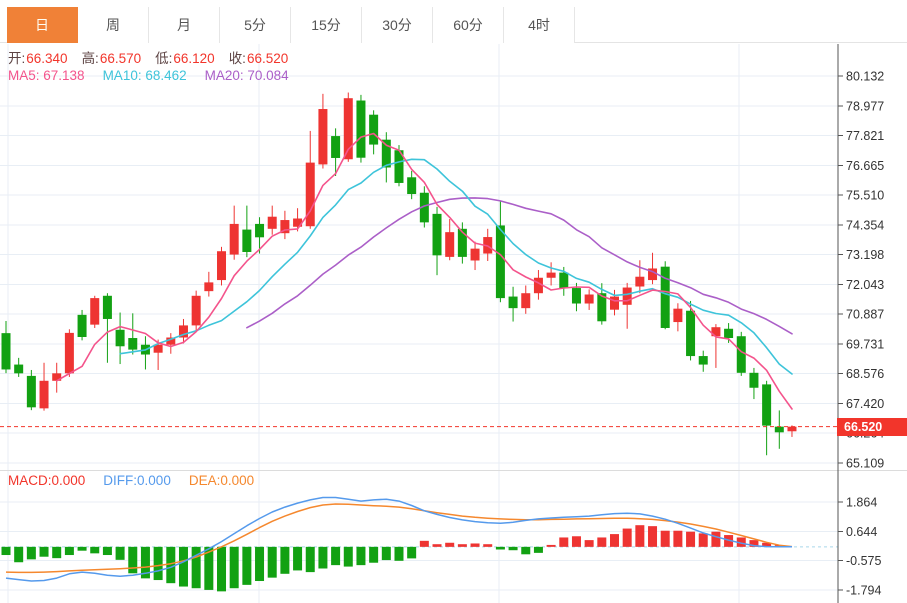  What do you see at coordinates (267, 58) in the screenshot?
I see `close-value: 66.520` at bounding box center [267, 58].